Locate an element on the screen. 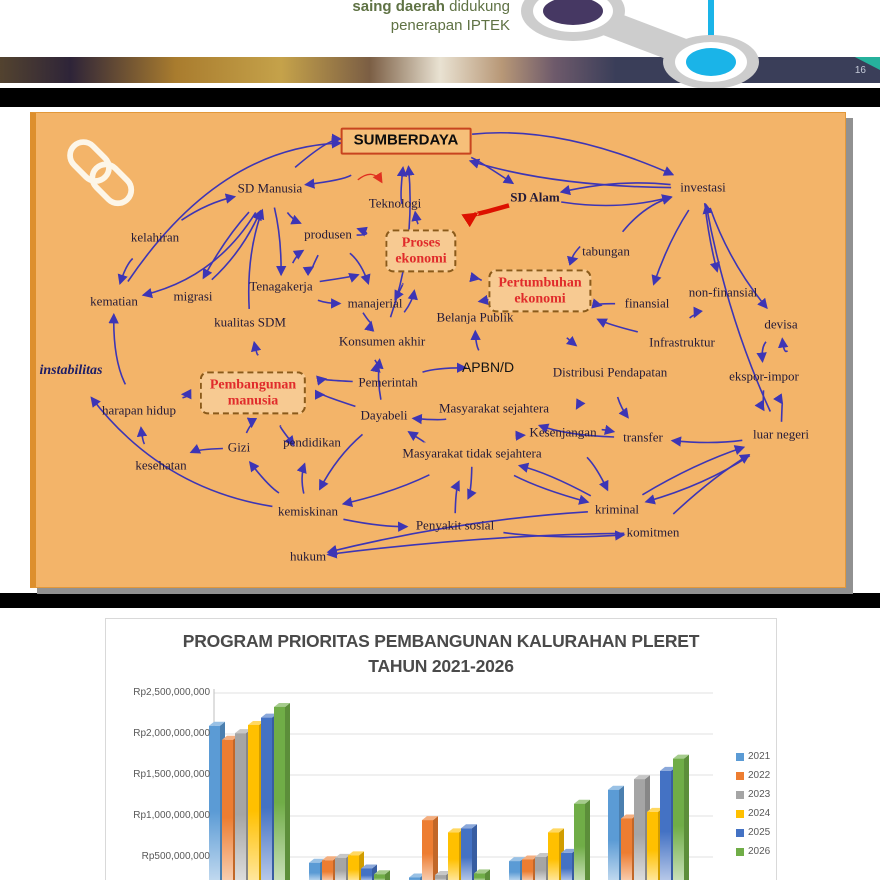  diagram-node-tenagakerja: Tenagakerja is located at coordinates (281, 286).